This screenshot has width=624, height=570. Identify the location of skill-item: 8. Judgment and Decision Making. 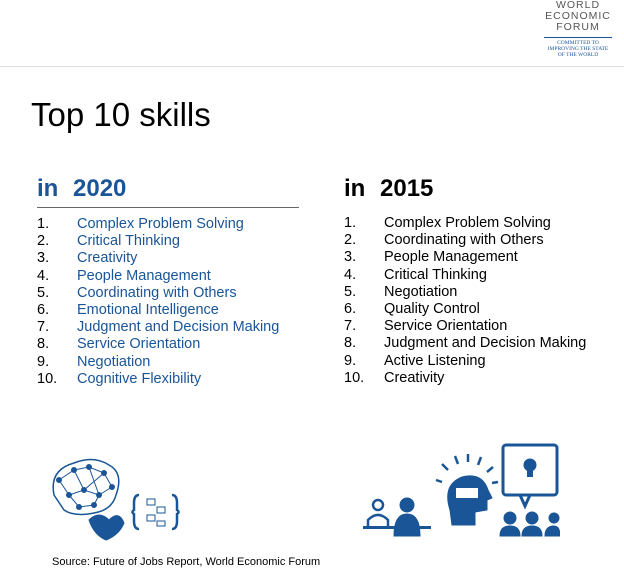
(468, 343).